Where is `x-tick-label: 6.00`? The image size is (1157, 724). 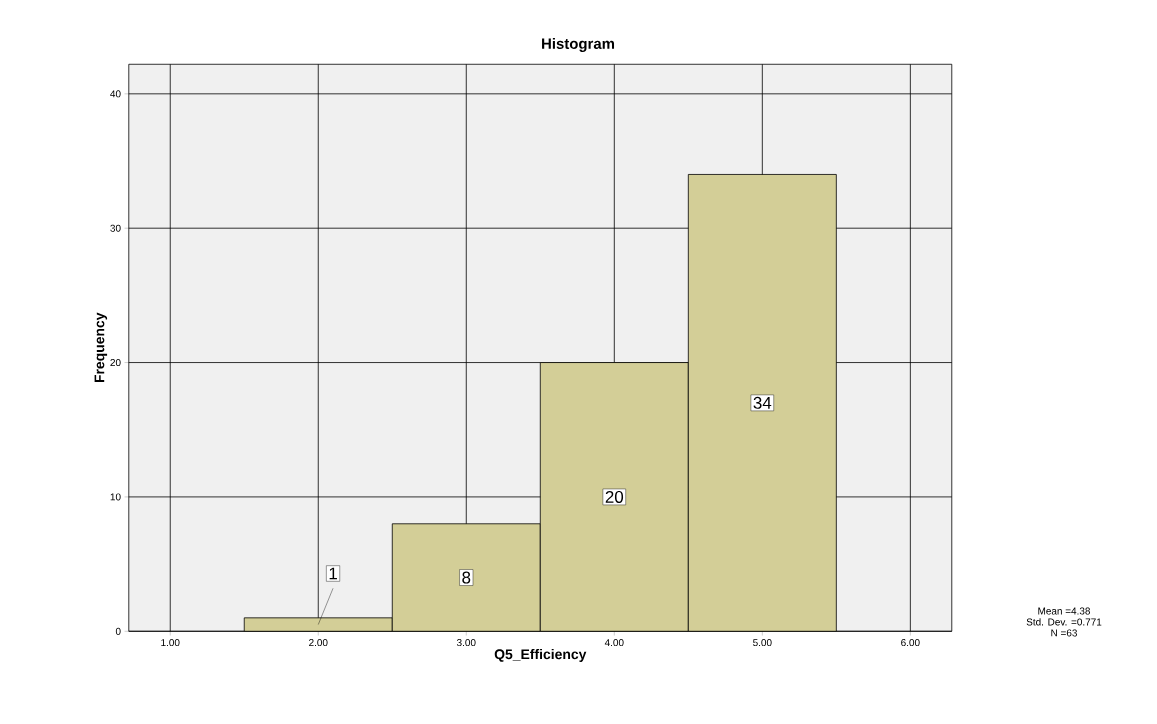 x-tick-label: 6.00 is located at coordinates (910, 643).